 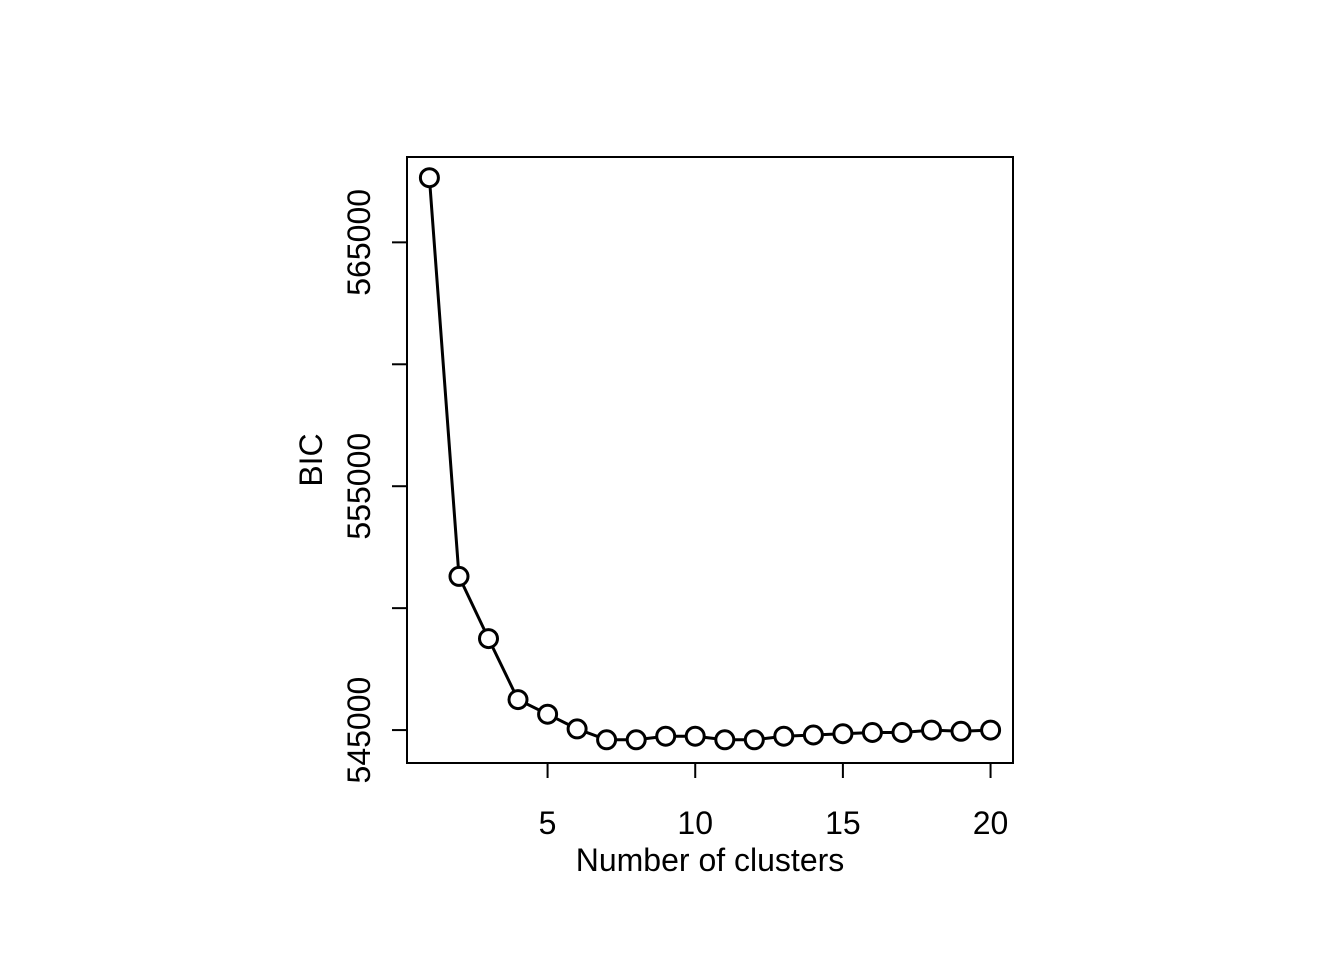 I want to click on y-axis-label: BIC, so click(x=311, y=459).